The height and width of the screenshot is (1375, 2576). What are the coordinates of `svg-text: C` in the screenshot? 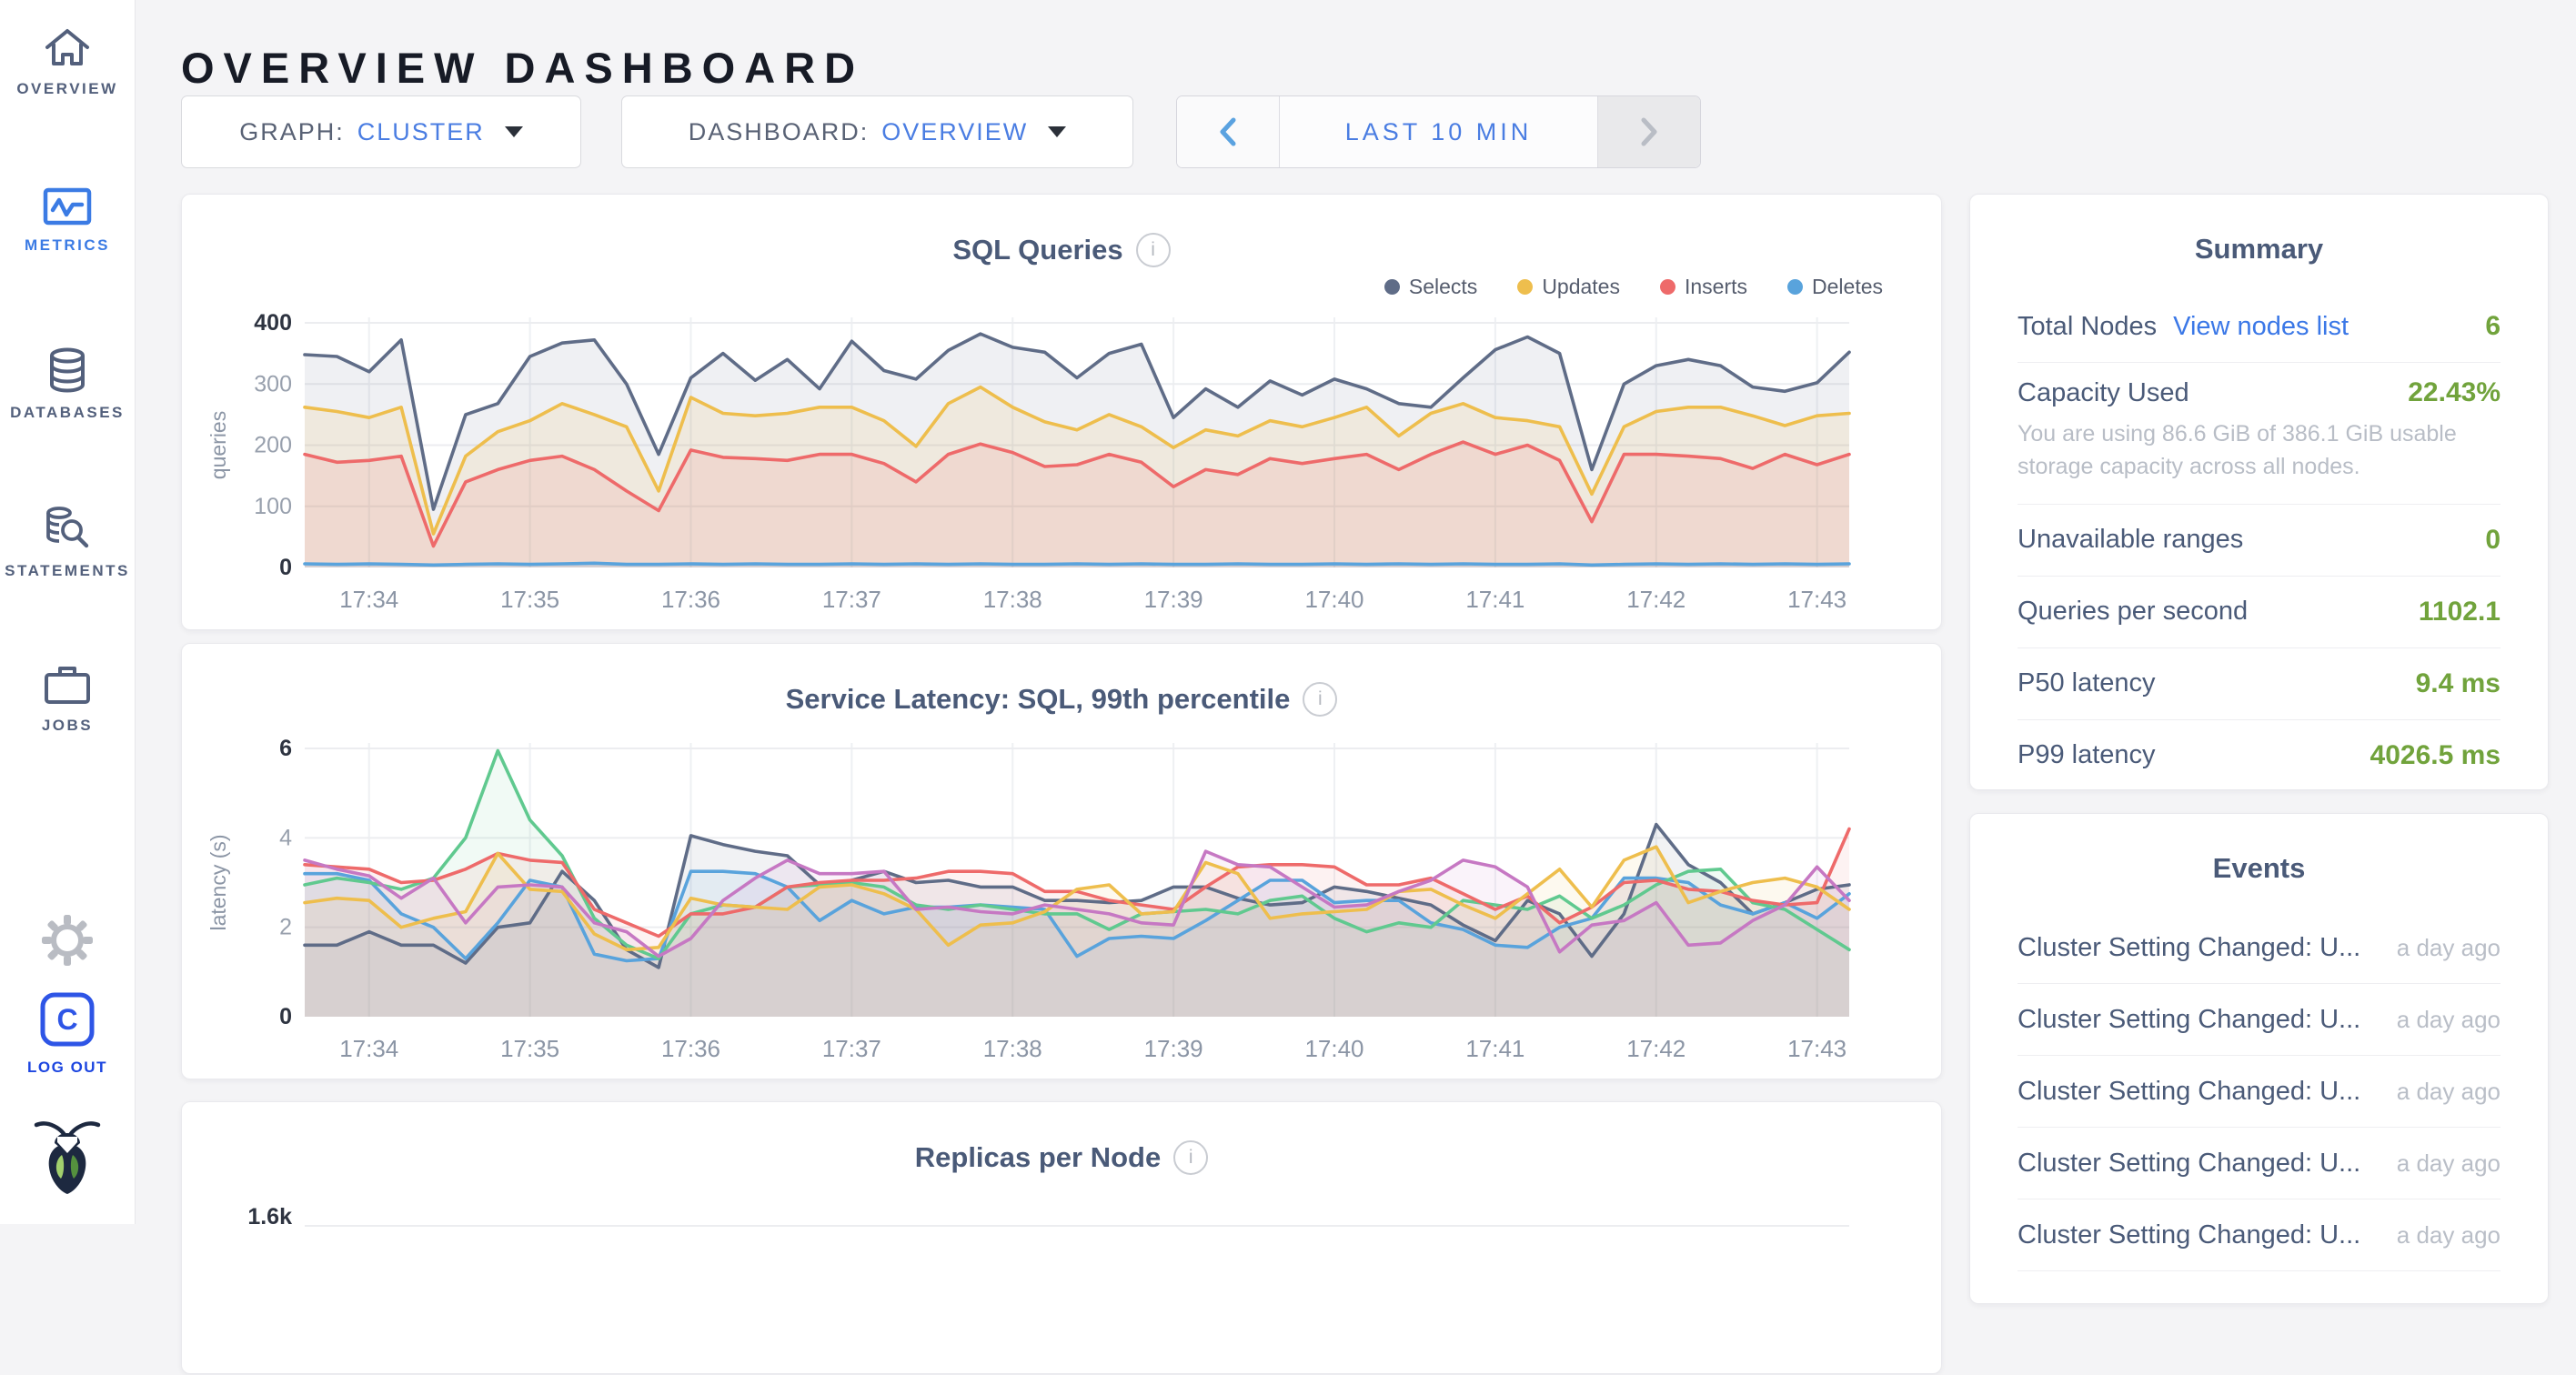 It's located at (66, 1020).